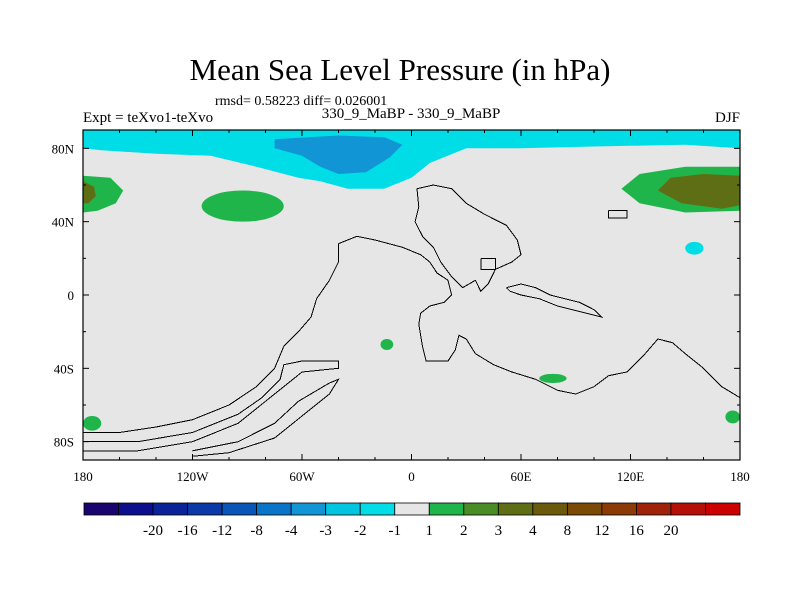 The height and width of the screenshot is (600, 800). I want to click on left-label: Expt = teXvo1-teXvo, so click(148, 118).